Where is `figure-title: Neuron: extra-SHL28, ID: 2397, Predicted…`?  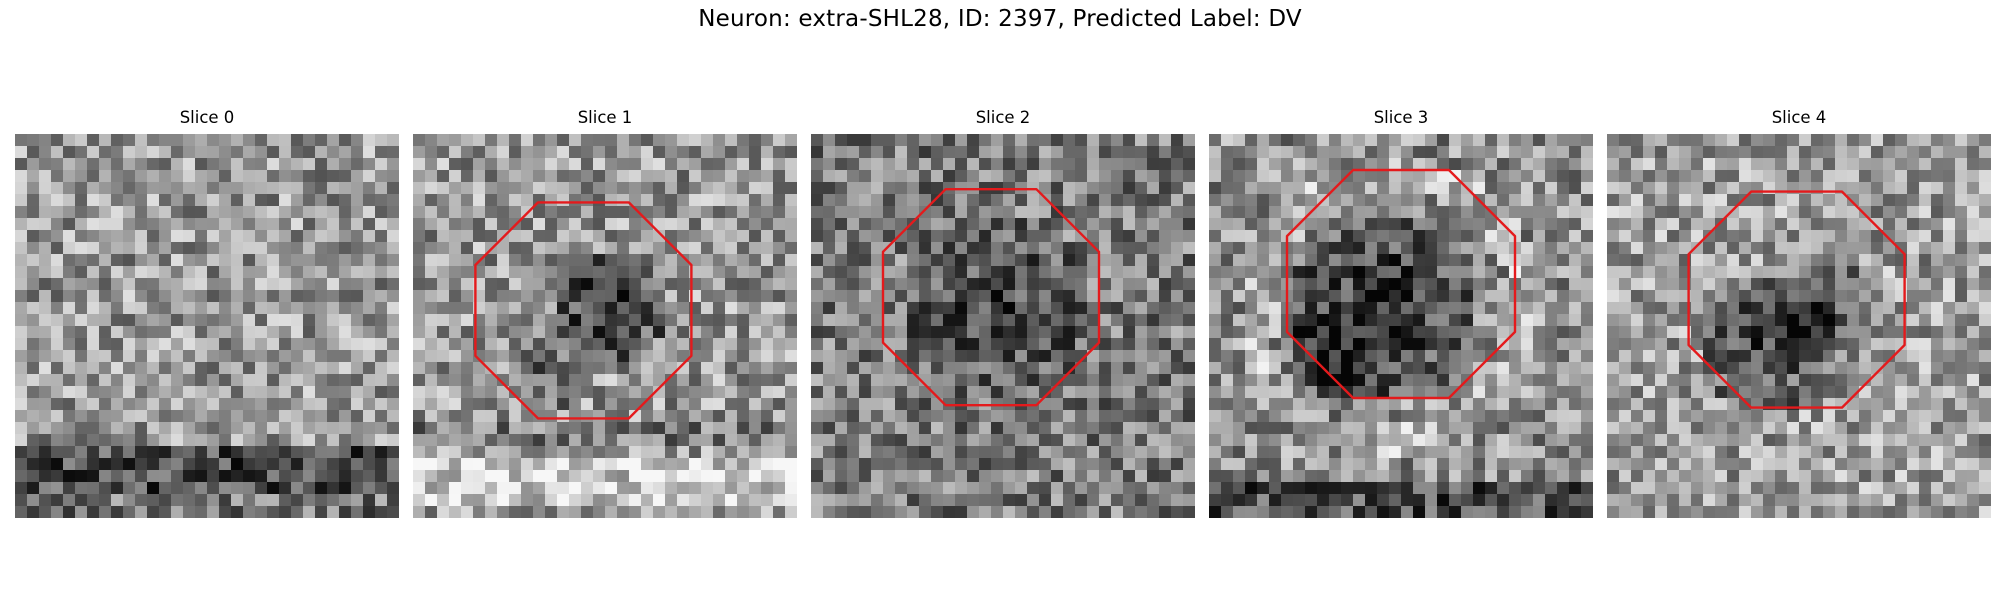
figure-title: Neuron: extra-SHL28, ID: 2397, Predicted… is located at coordinates (1000, 19).